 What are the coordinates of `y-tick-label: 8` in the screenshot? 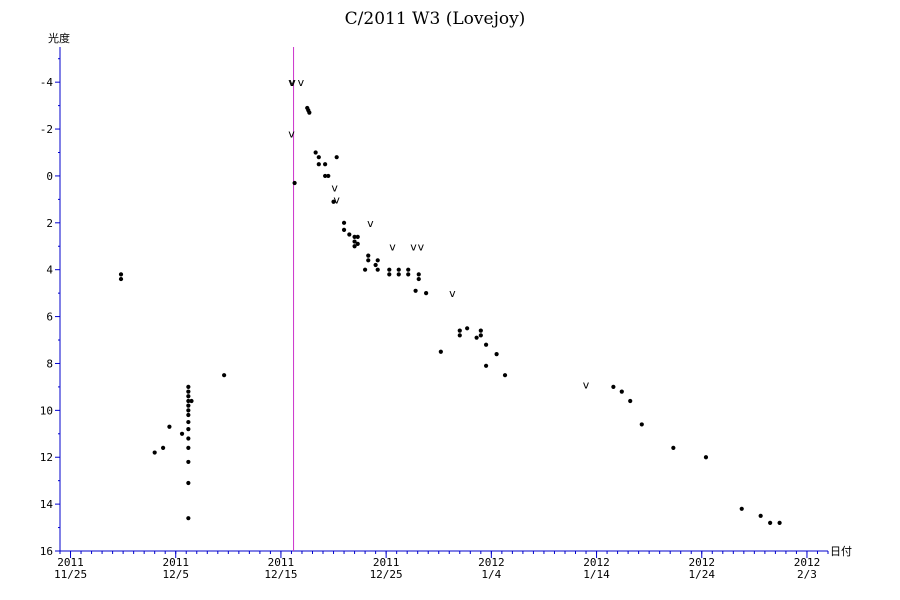 It's located at (49, 363).